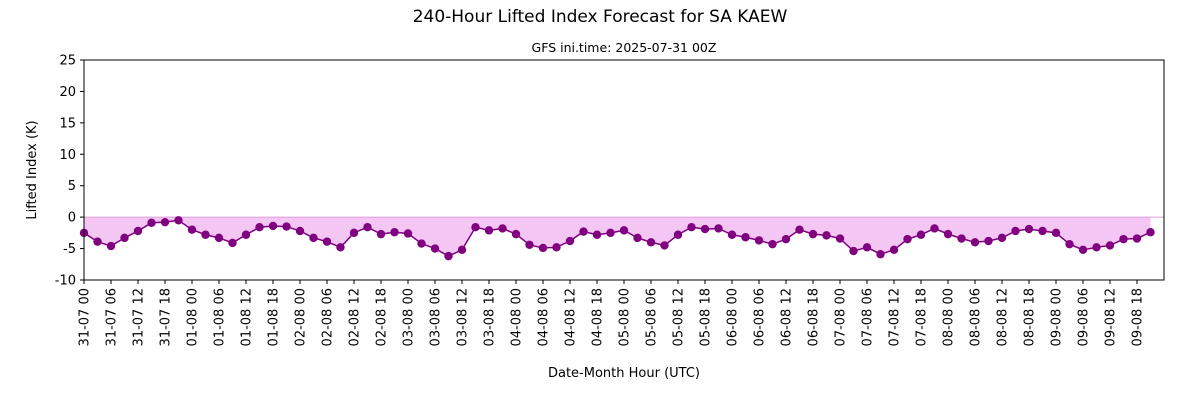  Describe the element at coordinates (733, 317) in the screenshot. I see `x-tick-label: 06-08 00` at that location.